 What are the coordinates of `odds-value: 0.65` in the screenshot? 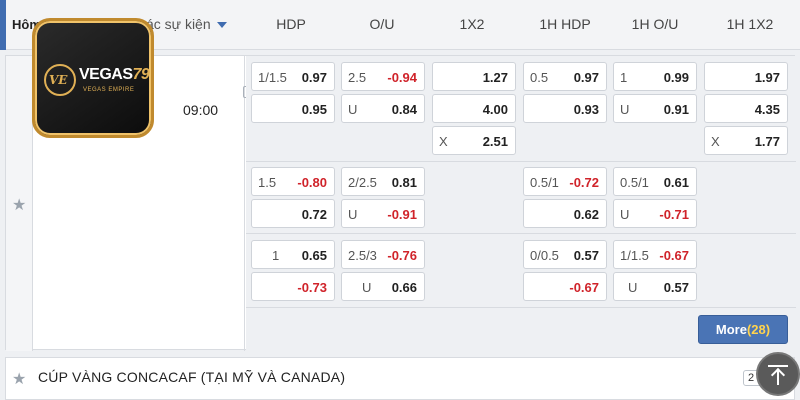 It's located at (314, 255).